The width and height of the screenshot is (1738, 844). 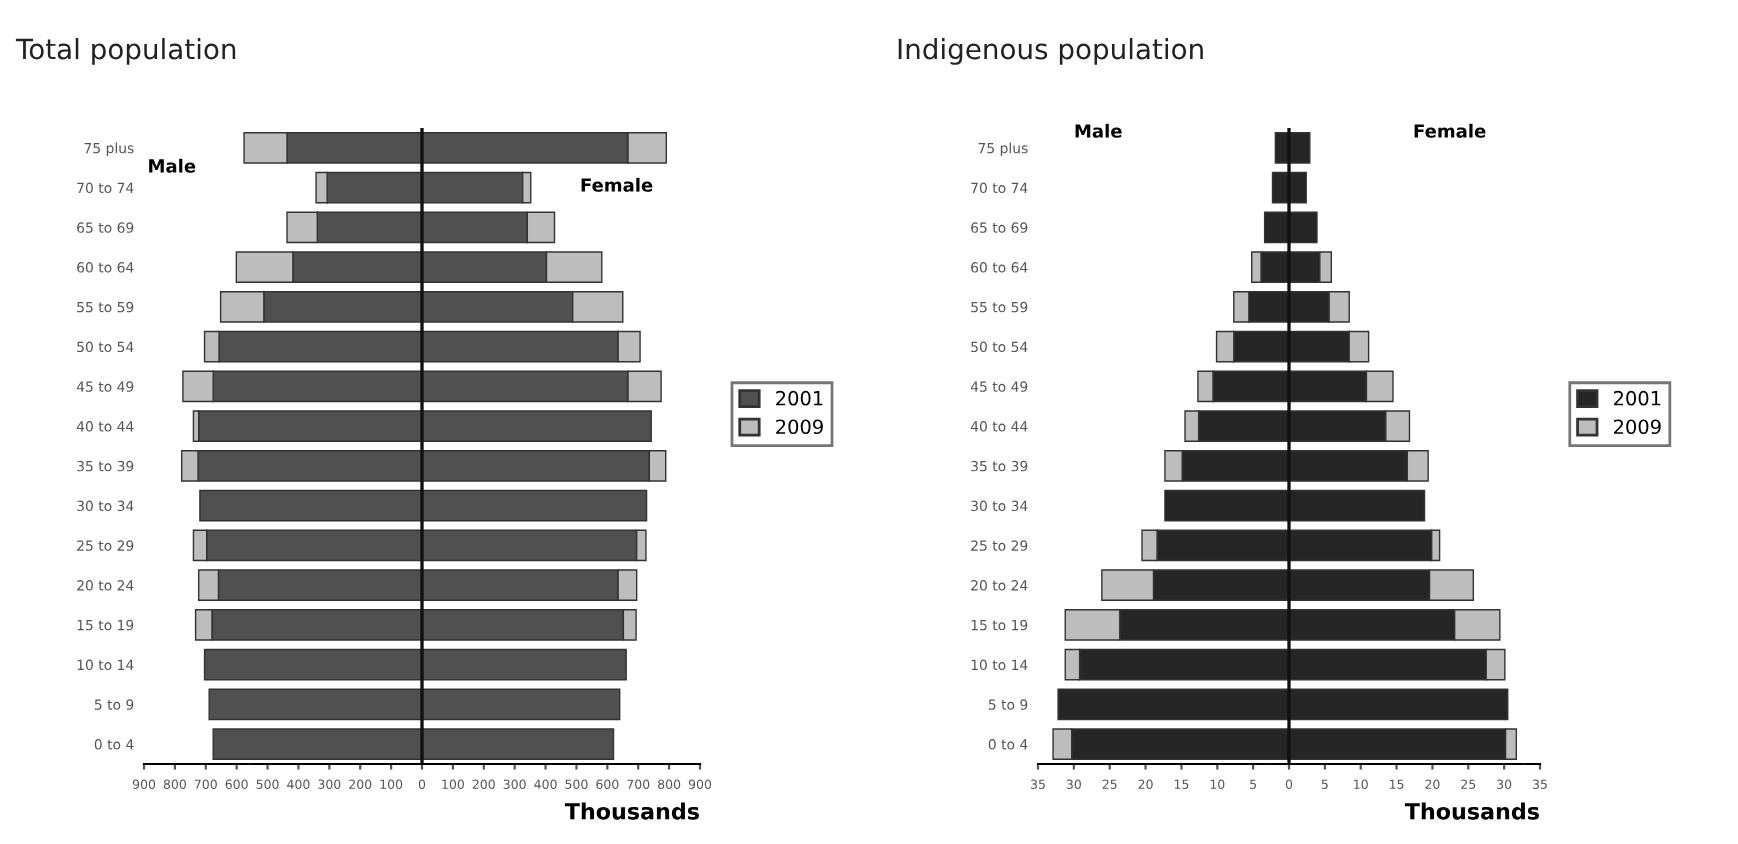 What do you see at coordinates (1050, 51) in the screenshot?
I see `chart-title: Indigenous population` at bounding box center [1050, 51].